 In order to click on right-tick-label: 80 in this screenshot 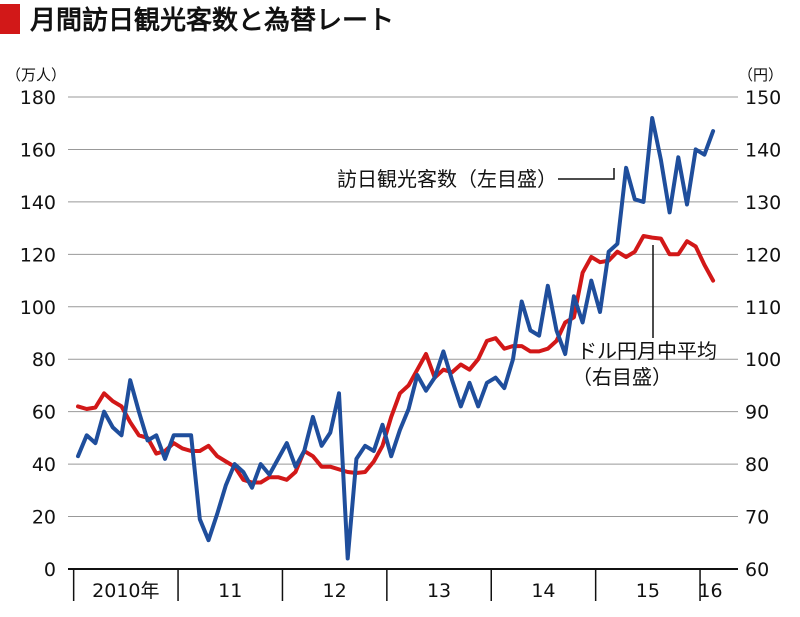, I will do `click(757, 465)`.